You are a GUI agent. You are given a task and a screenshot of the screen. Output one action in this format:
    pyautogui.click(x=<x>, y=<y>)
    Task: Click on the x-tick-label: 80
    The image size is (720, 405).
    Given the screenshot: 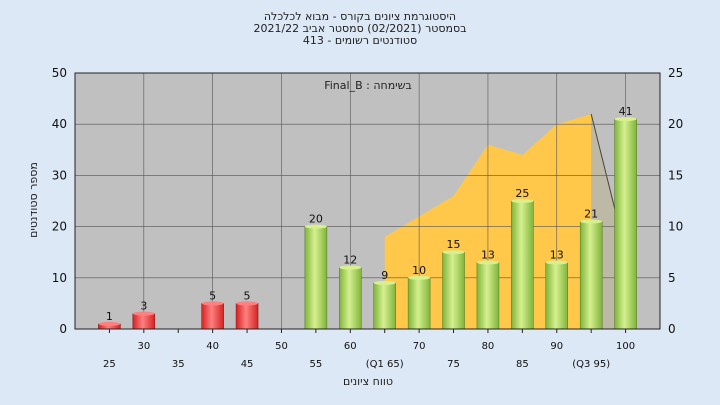 What is the action you would take?
    pyautogui.click(x=488, y=346)
    